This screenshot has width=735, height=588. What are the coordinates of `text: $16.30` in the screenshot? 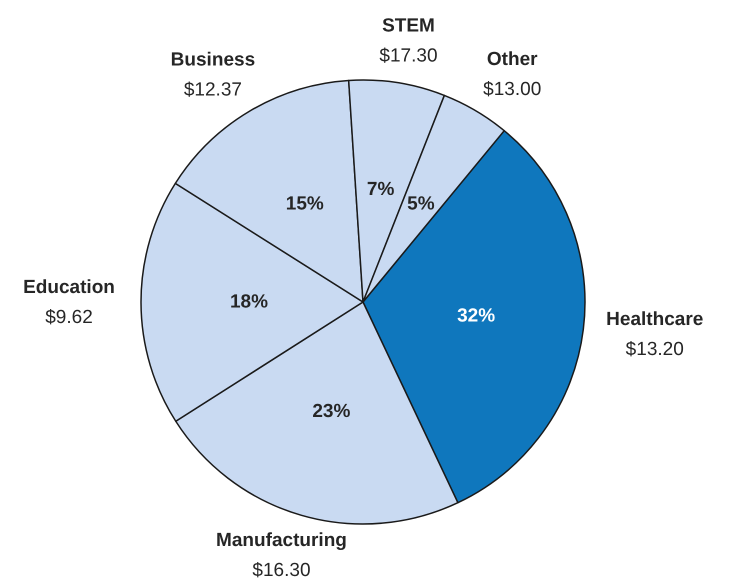 It's located at (281, 571).